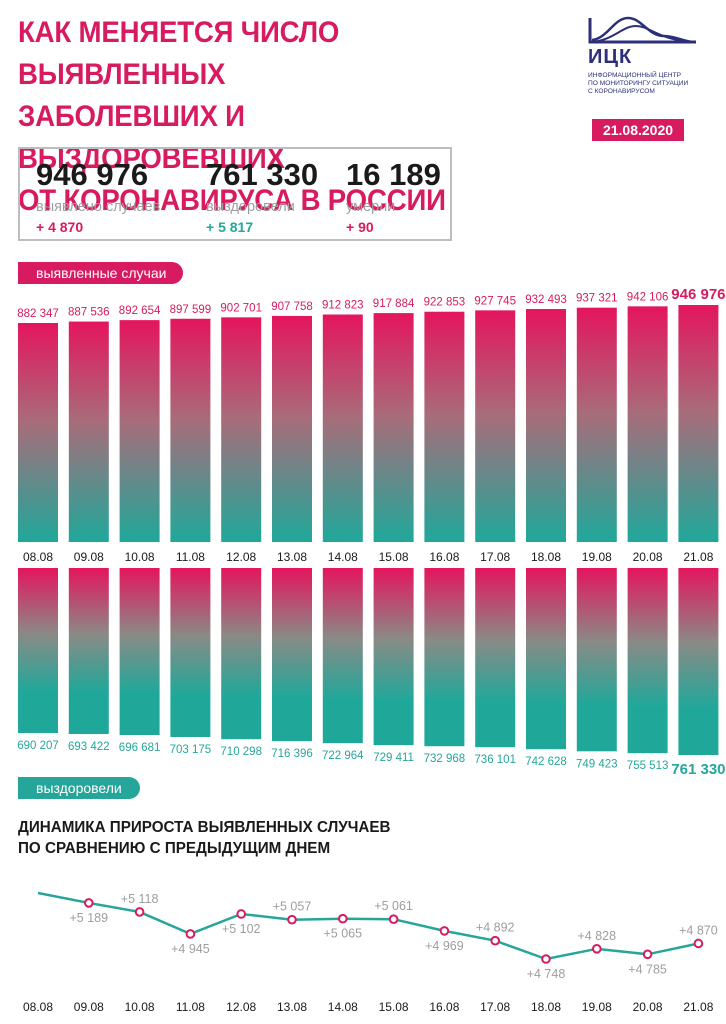  I want to click on growth-date-tick-label: 09.08, so click(89, 1007).